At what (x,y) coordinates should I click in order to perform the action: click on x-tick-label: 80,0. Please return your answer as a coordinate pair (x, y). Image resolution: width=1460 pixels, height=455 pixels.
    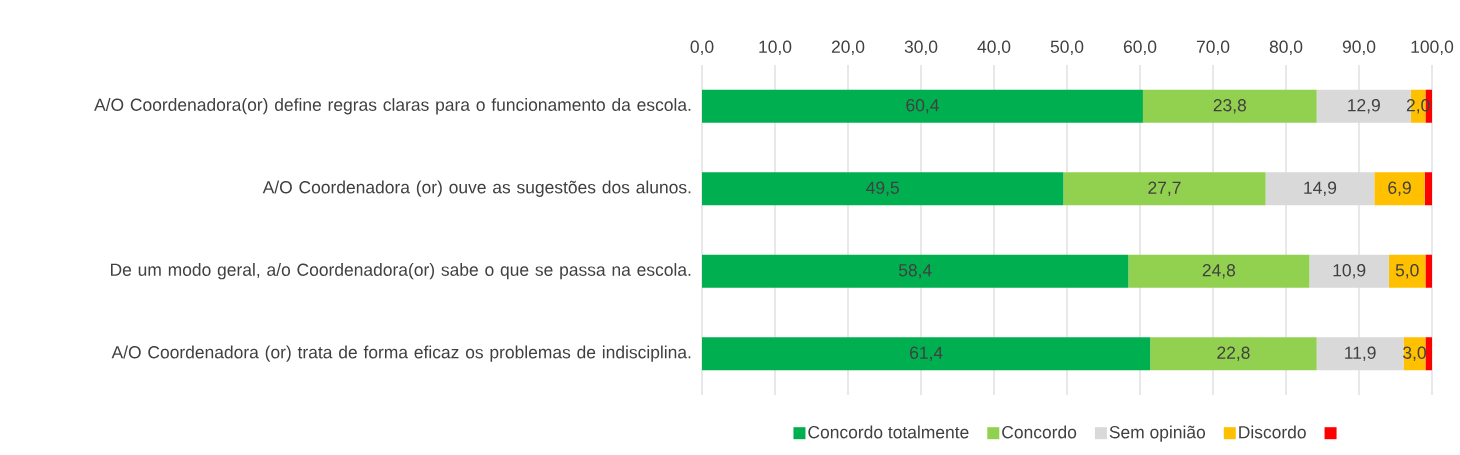
    Looking at the image, I should click on (1286, 47).